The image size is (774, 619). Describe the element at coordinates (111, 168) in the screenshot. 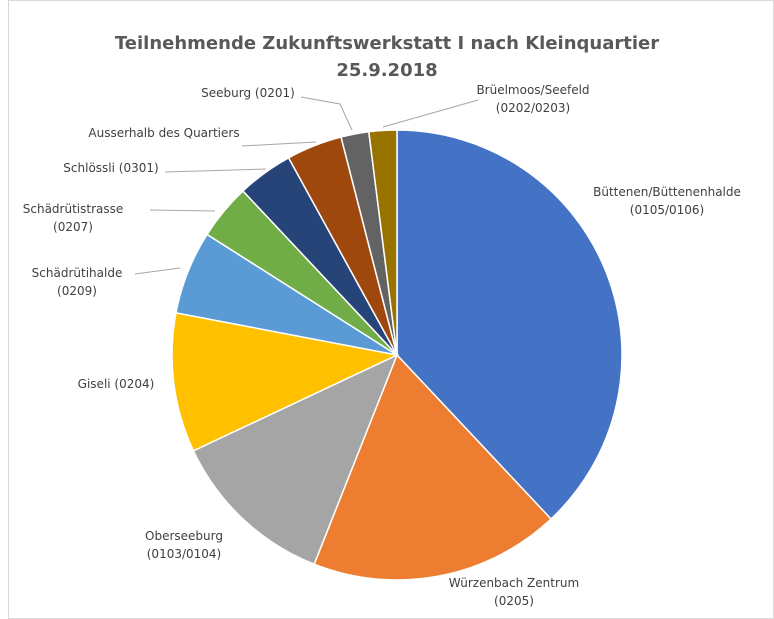

I see `slice-label: Schlössli (0301)` at that location.